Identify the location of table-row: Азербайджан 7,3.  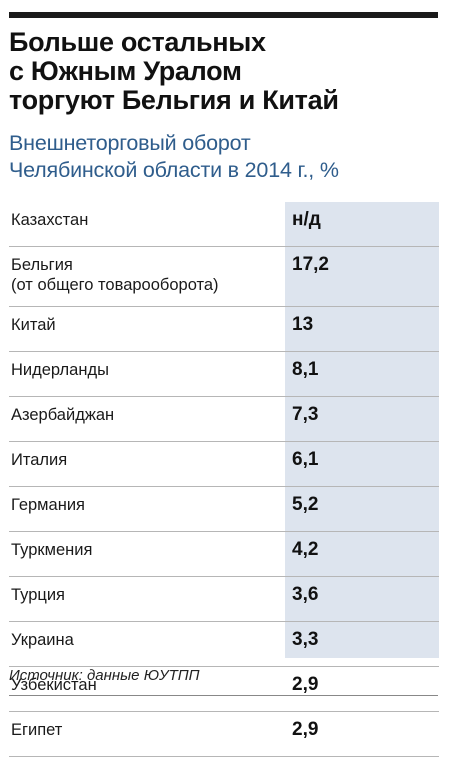
(224, 419).